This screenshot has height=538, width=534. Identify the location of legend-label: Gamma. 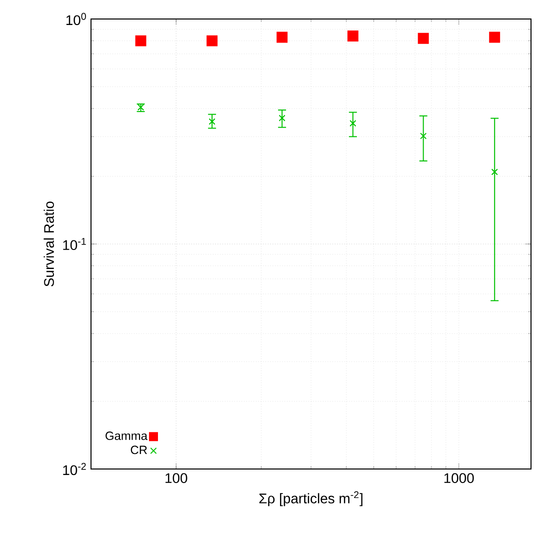
(127, 436).